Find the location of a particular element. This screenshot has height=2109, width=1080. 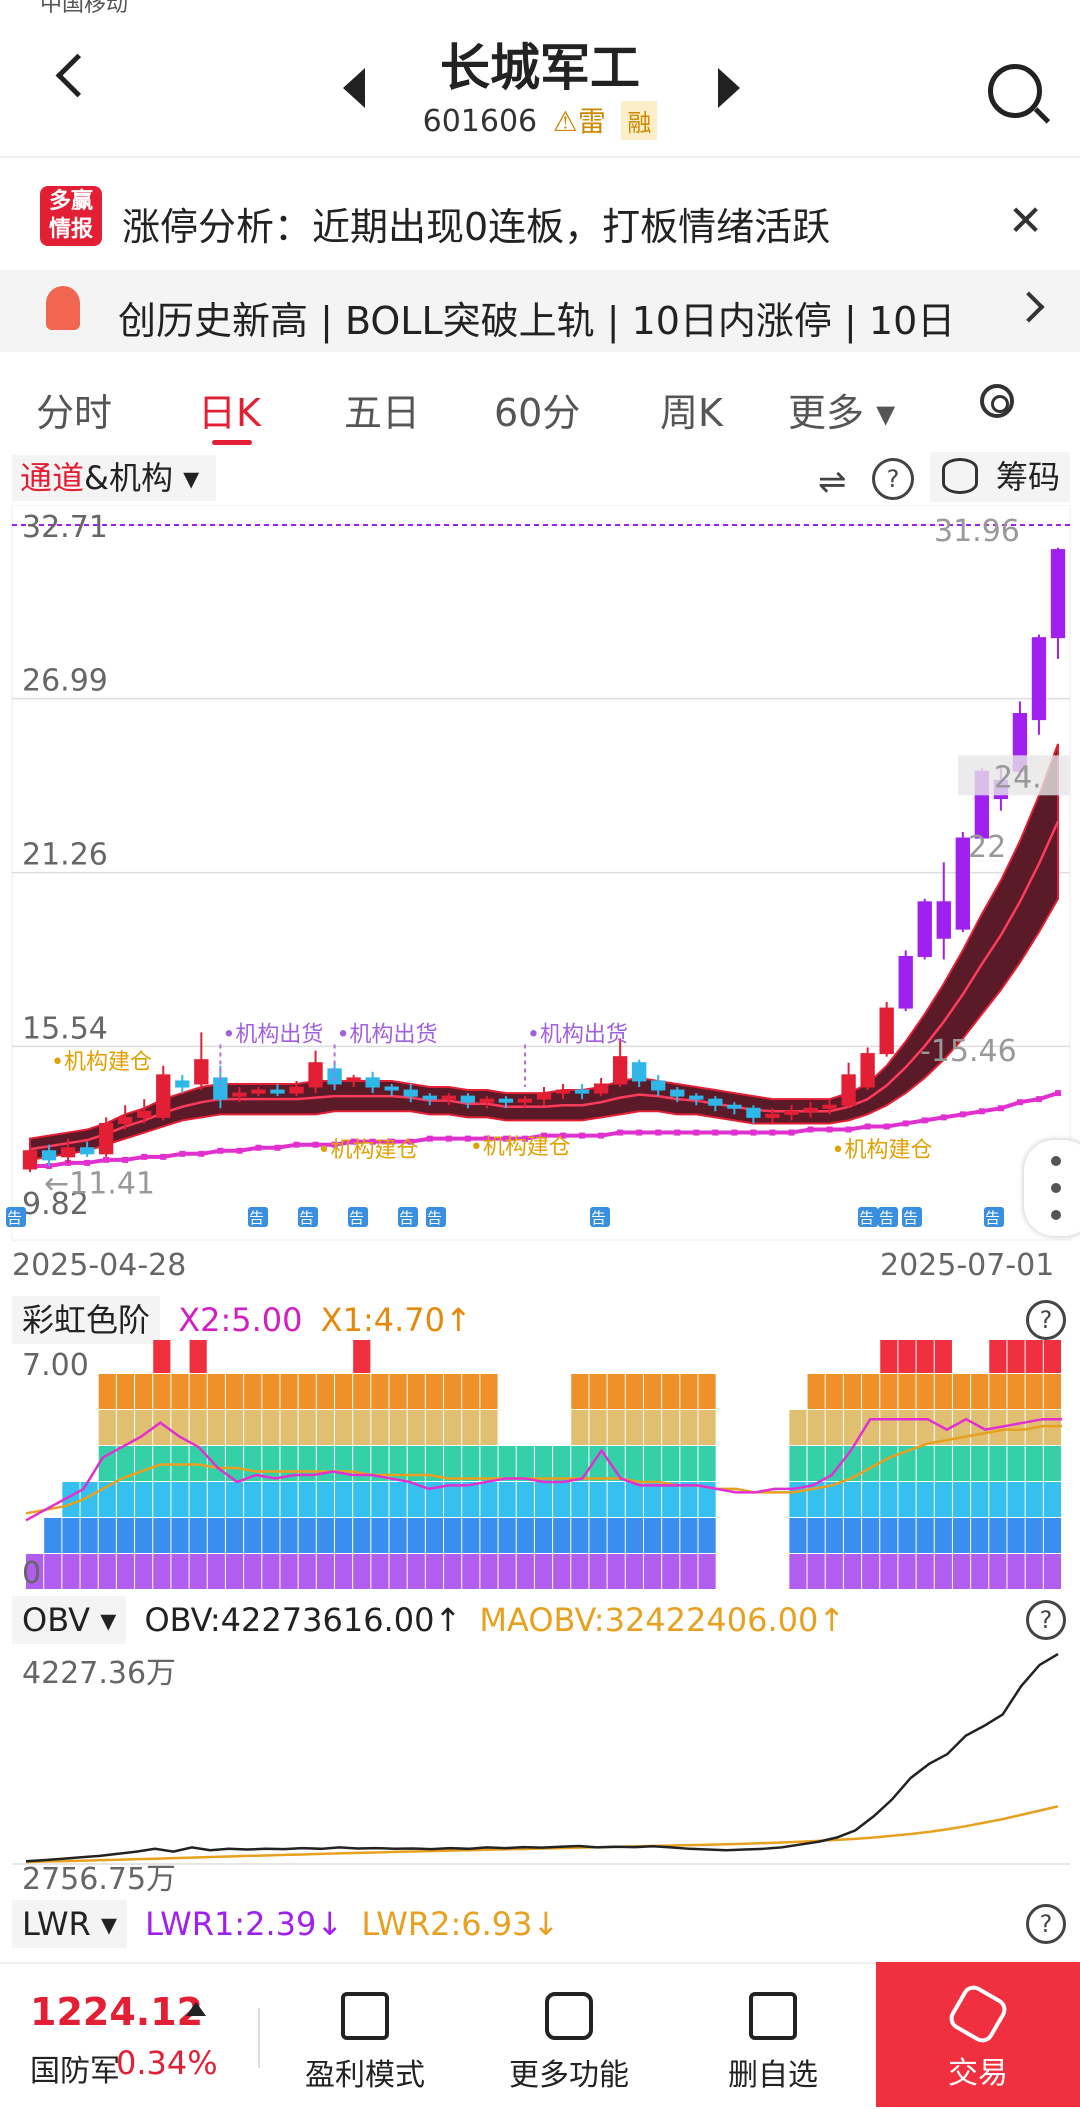

warning-tag: ⚠雷 is located at coordinates (579, 121).